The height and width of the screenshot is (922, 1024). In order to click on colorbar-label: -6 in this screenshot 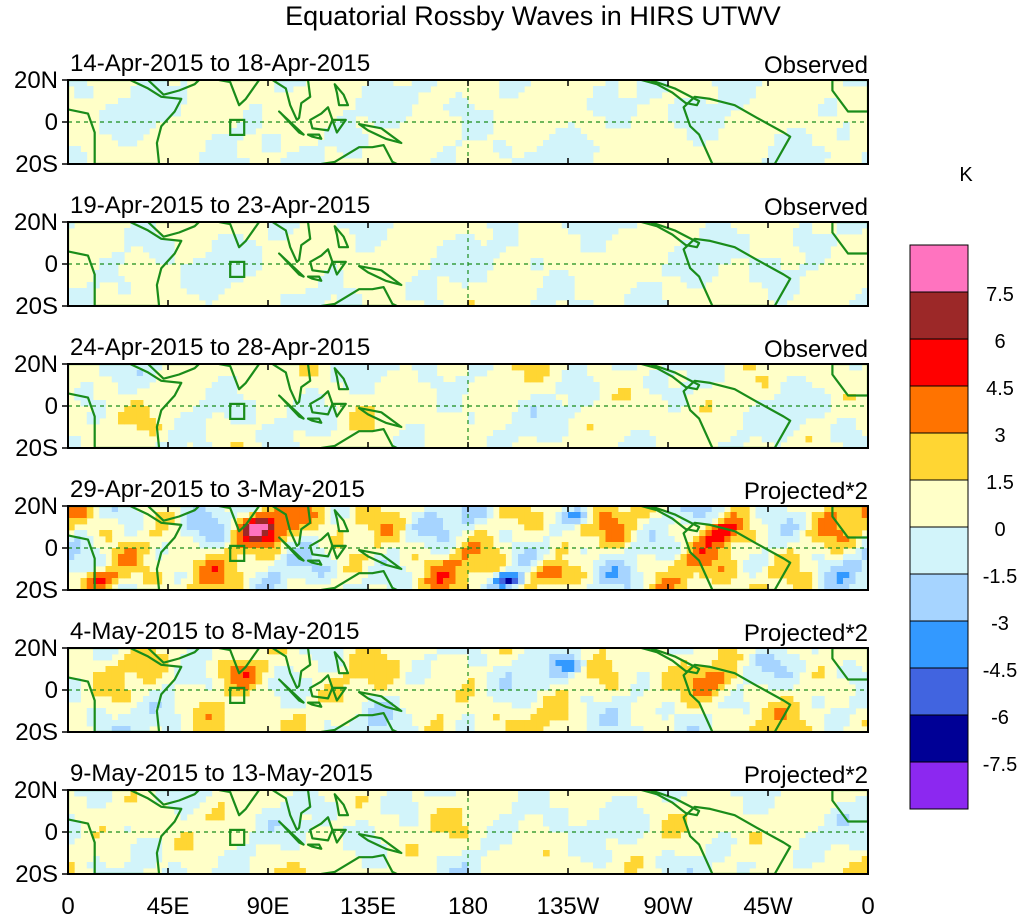, I will do `click(1000, 718)`.